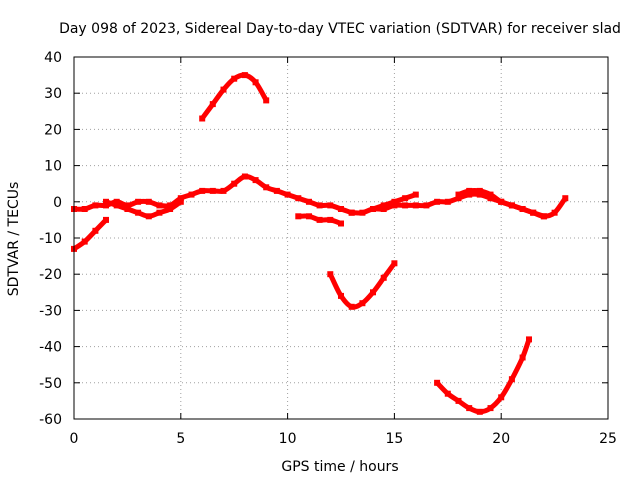 The height and width of the screenshot is (480, 640). What do you see at coordinates (180, 439) in the screenshot?
I see `x-tick-label: 5` at bounding box center [180, 439].